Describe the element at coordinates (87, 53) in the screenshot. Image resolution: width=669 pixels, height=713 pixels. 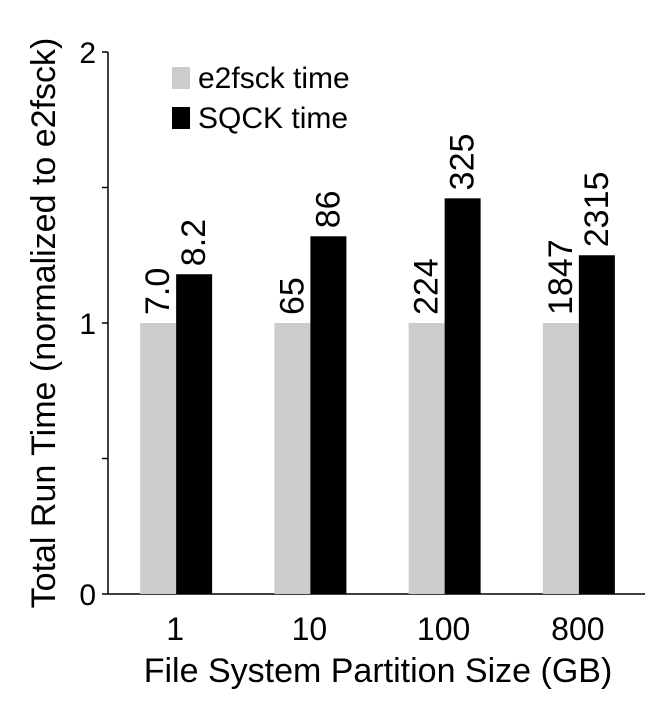
I see `y-tick-label: 2` at that location.